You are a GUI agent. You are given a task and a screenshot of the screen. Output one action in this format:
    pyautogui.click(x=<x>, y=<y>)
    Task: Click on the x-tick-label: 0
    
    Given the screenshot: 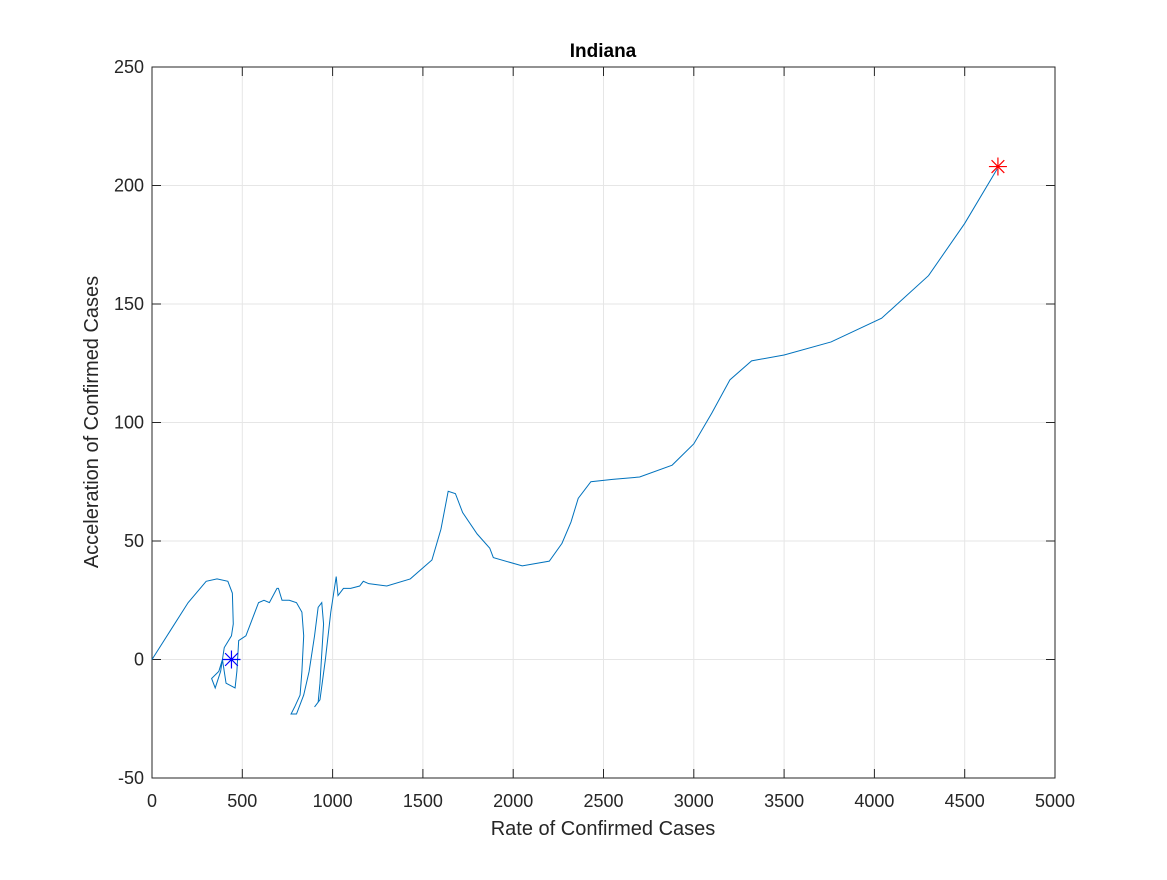 What is the action you would take?
    pyautogui.click(x=152, y=801)
    